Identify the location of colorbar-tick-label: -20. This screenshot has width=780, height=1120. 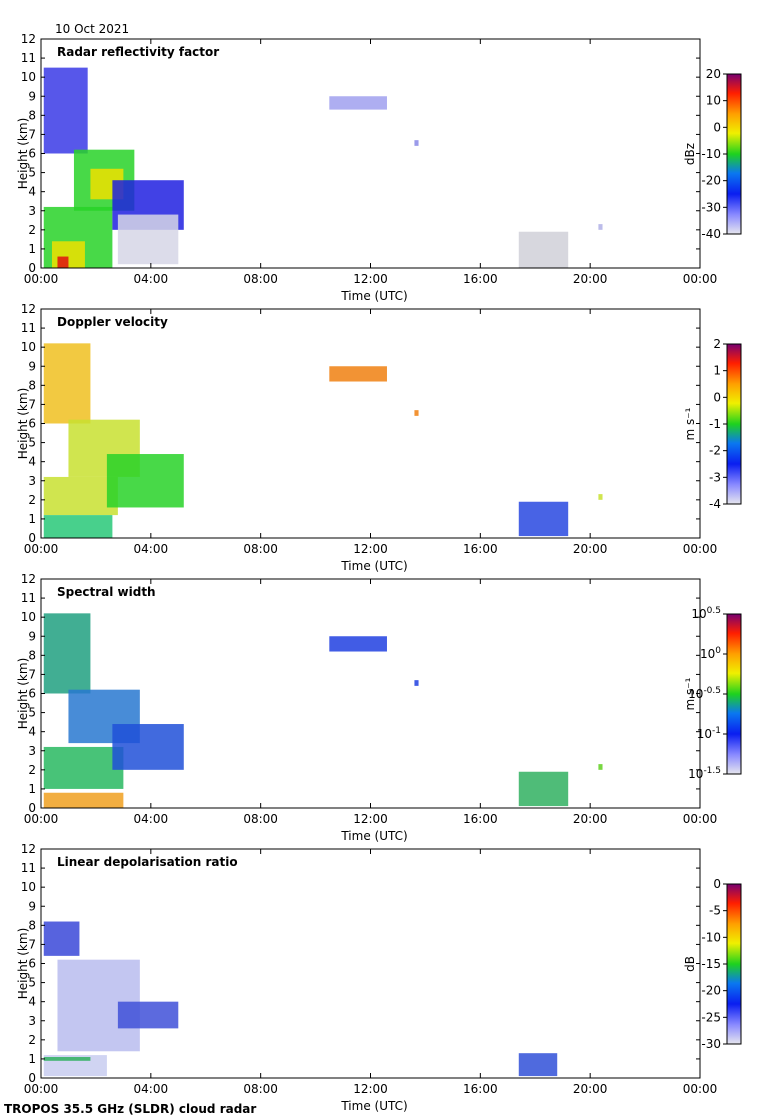
(711, 991).